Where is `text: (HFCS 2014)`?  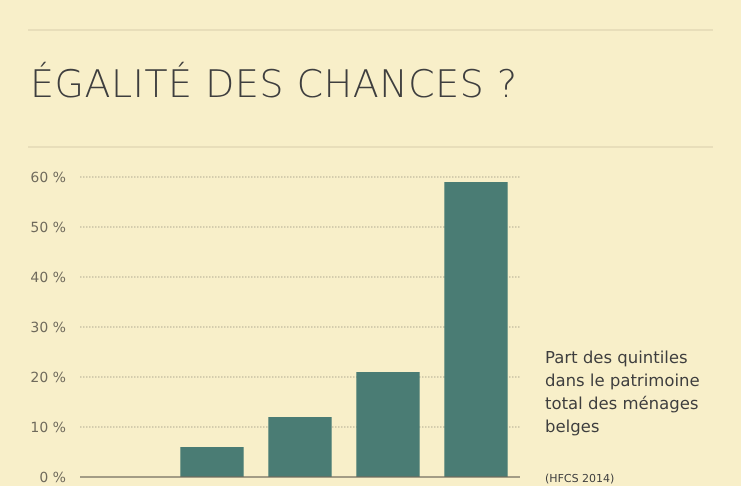 text: (HFCS 2014) is located at coordinates (579, 478).